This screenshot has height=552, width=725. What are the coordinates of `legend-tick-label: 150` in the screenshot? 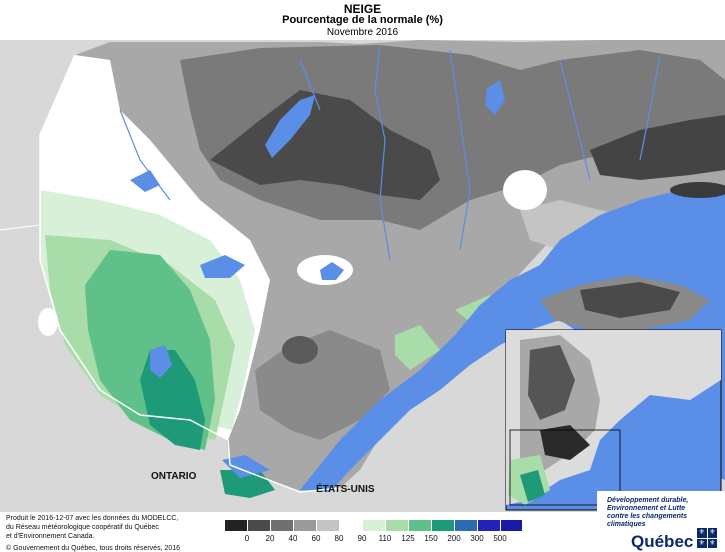 It's located at (431, 538).